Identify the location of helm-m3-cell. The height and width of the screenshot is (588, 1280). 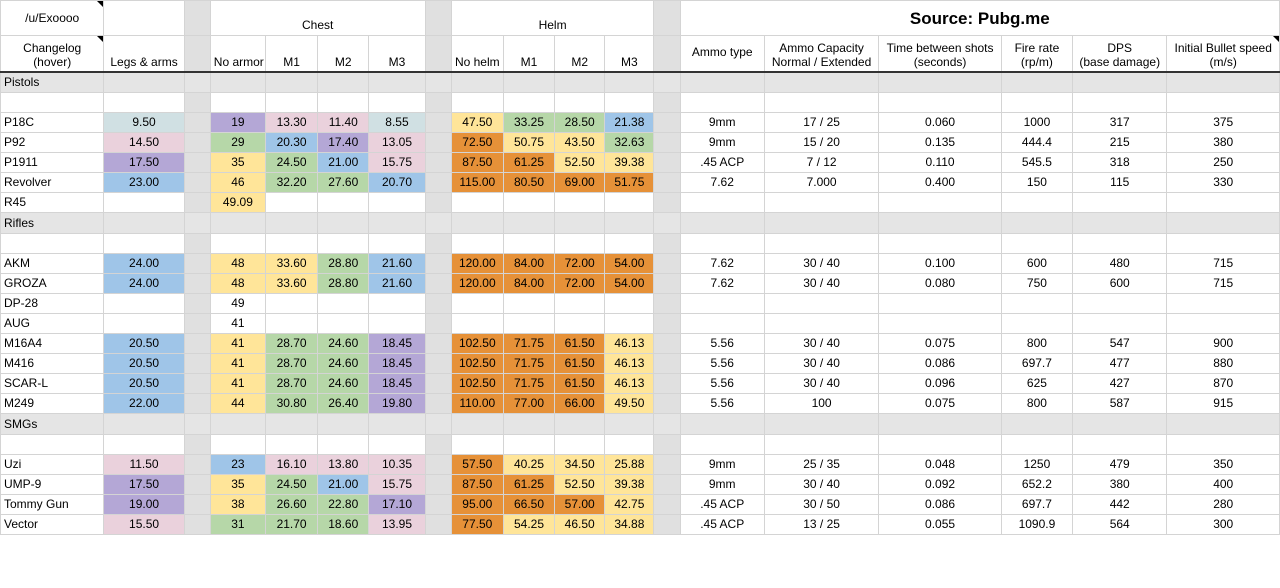
(629, 323).